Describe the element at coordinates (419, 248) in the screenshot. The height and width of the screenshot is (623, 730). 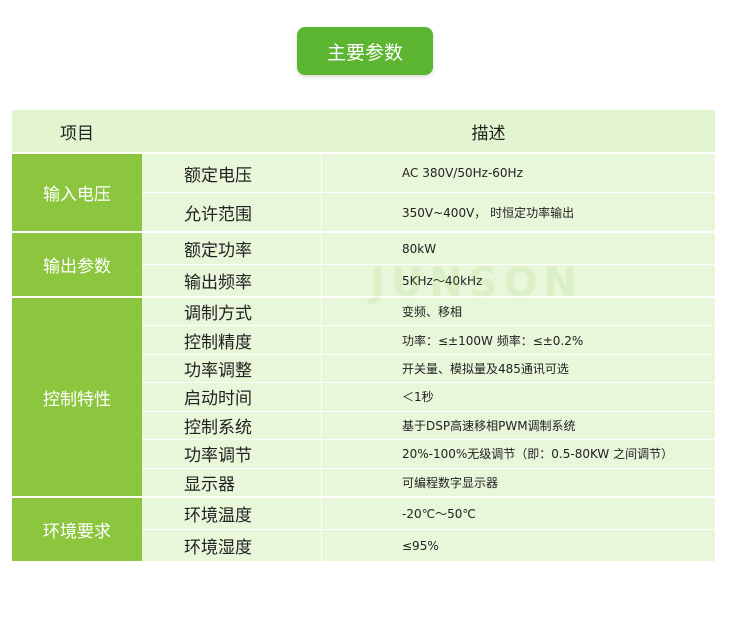
I see `param-desc: 80kW` at that location.